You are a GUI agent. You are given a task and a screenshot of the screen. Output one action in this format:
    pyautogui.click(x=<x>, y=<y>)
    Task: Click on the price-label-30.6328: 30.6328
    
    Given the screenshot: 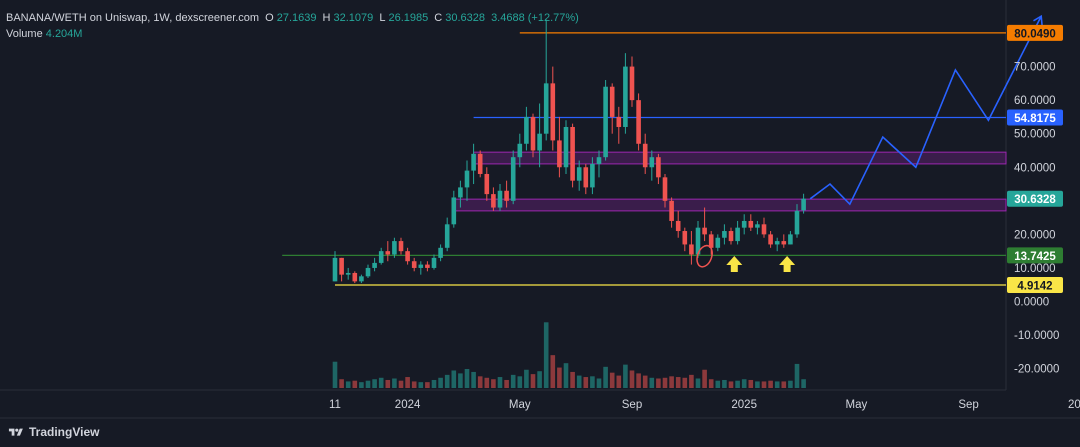 What is the action you would take?
    pyautogui.click(x=1035, y=198)
    